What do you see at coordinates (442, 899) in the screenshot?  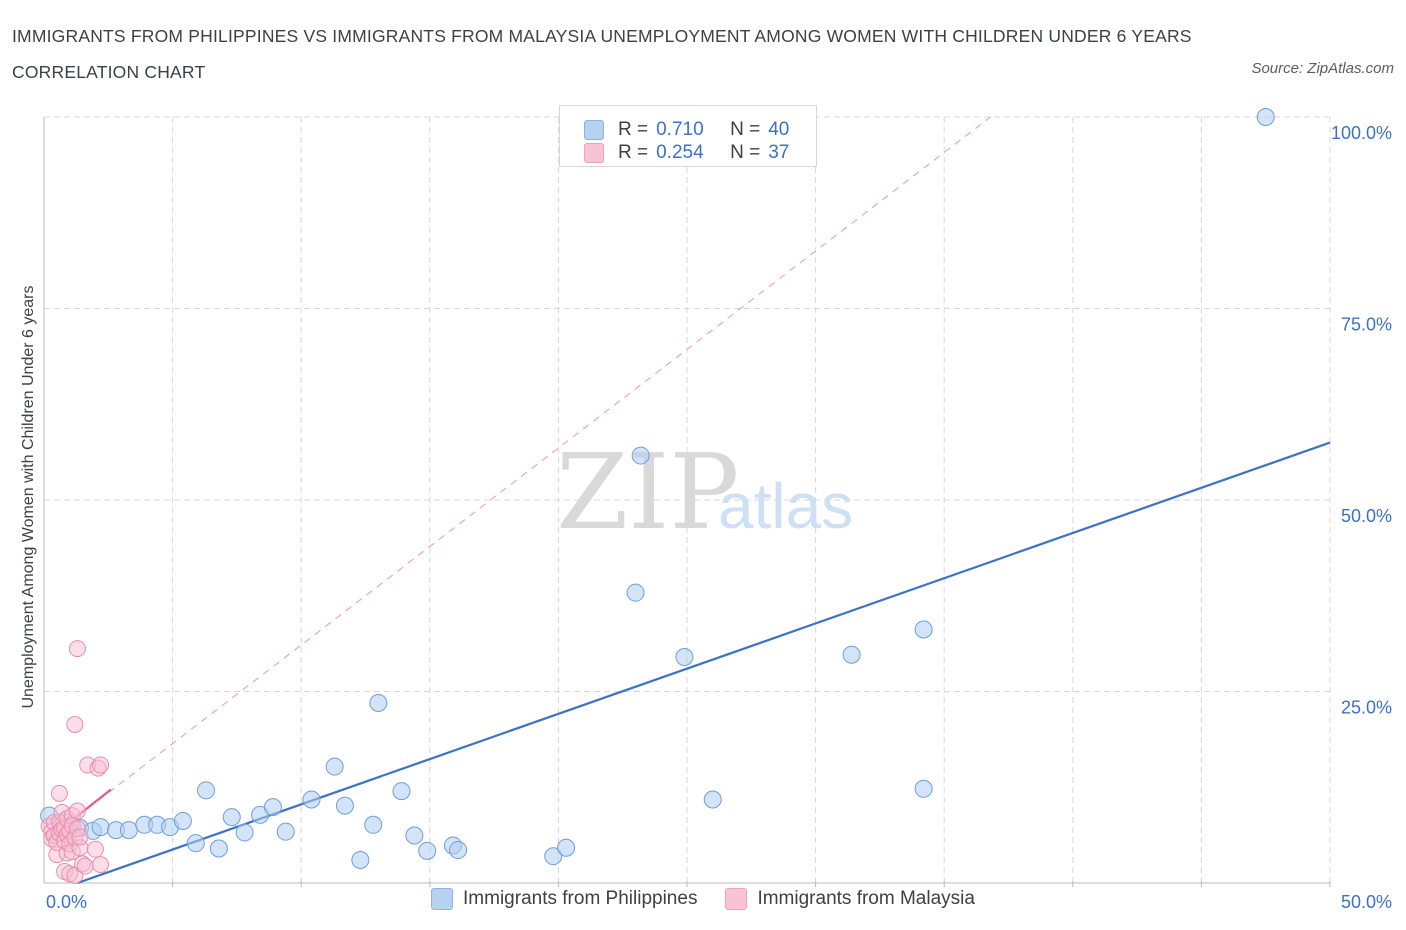 I see `legend-swatch-philippines` at bounding box center [442, 899].